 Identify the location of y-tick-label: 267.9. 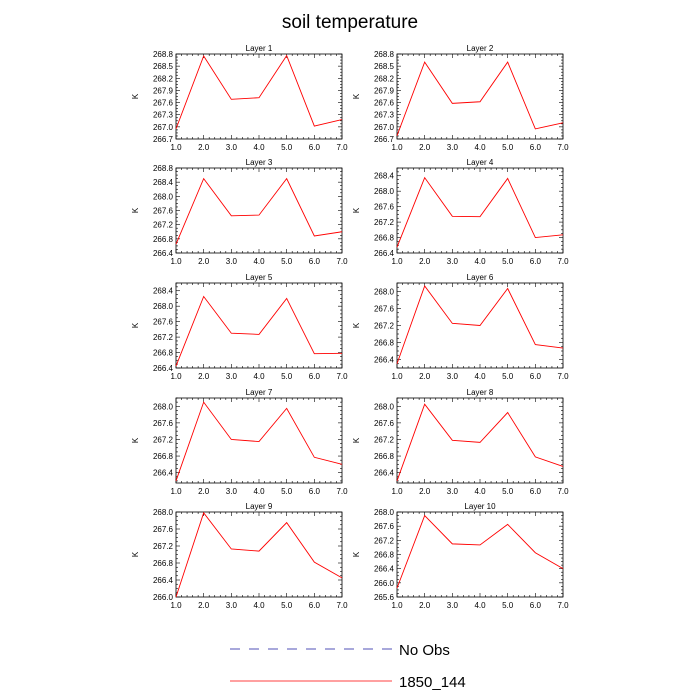
(163, 90).